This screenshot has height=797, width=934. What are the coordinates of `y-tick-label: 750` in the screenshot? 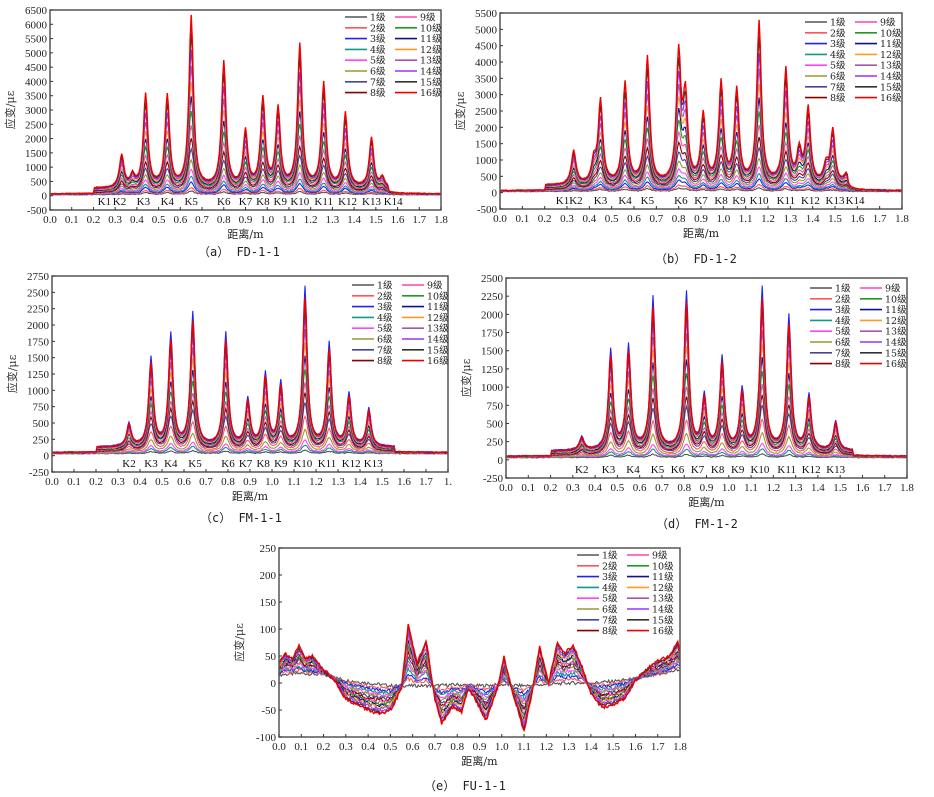 It's located at (495, 406).